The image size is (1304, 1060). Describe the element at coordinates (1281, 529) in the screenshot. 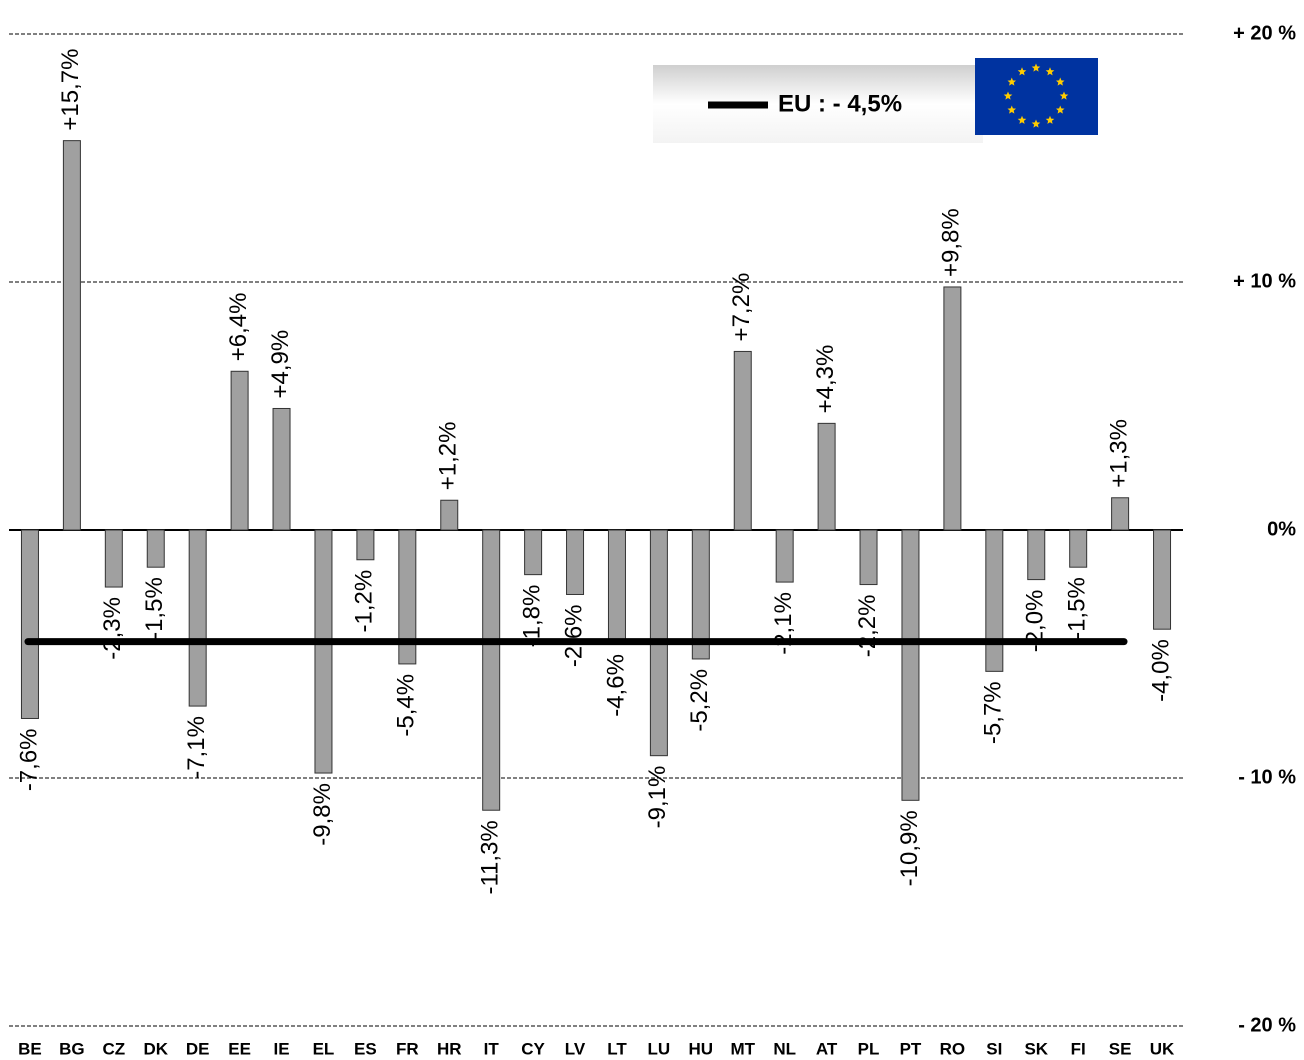

I see `y-tick-label: 0%` at that location.